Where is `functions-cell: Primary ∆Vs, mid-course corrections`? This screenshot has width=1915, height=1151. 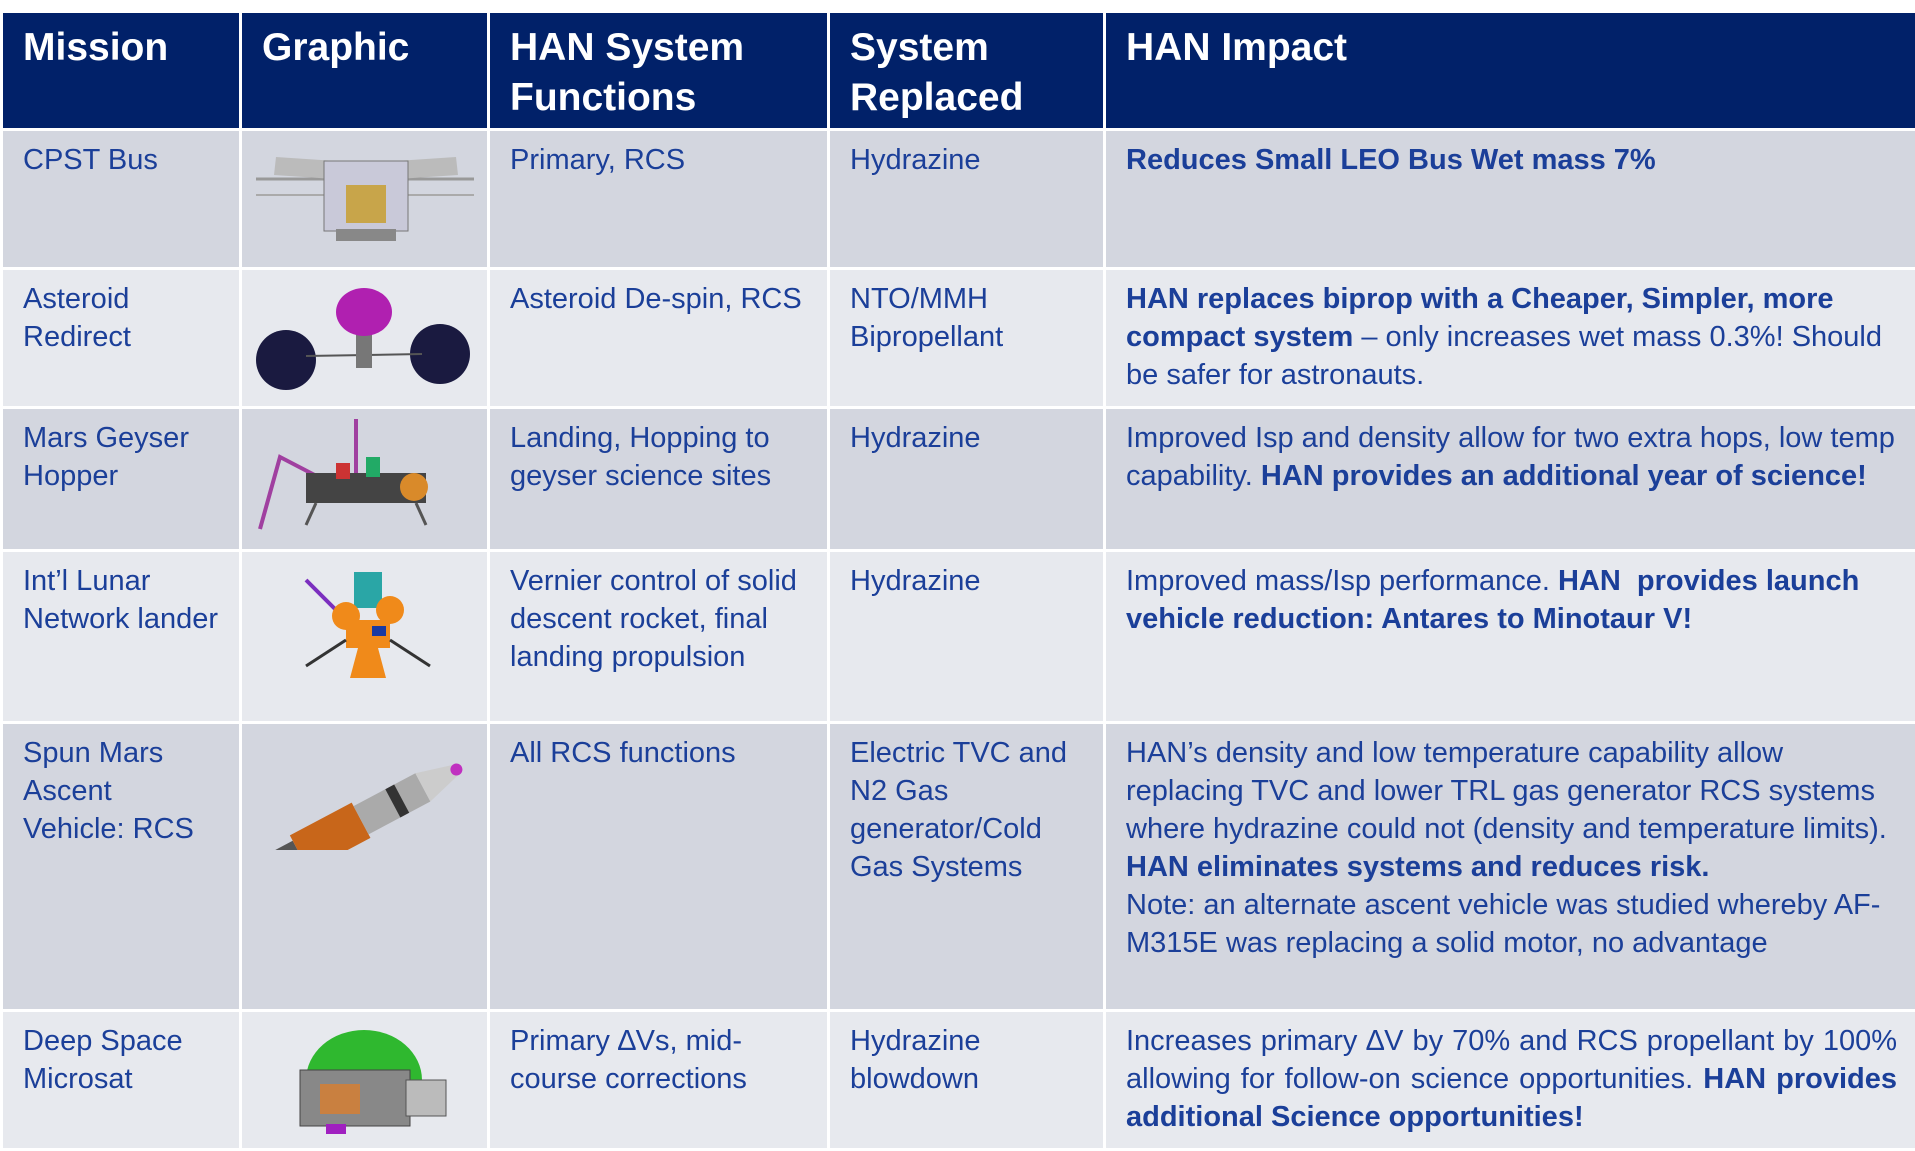 functions-cell: Primary ∆Vs, mid-course corrections is located at coordinates (659, 1080).